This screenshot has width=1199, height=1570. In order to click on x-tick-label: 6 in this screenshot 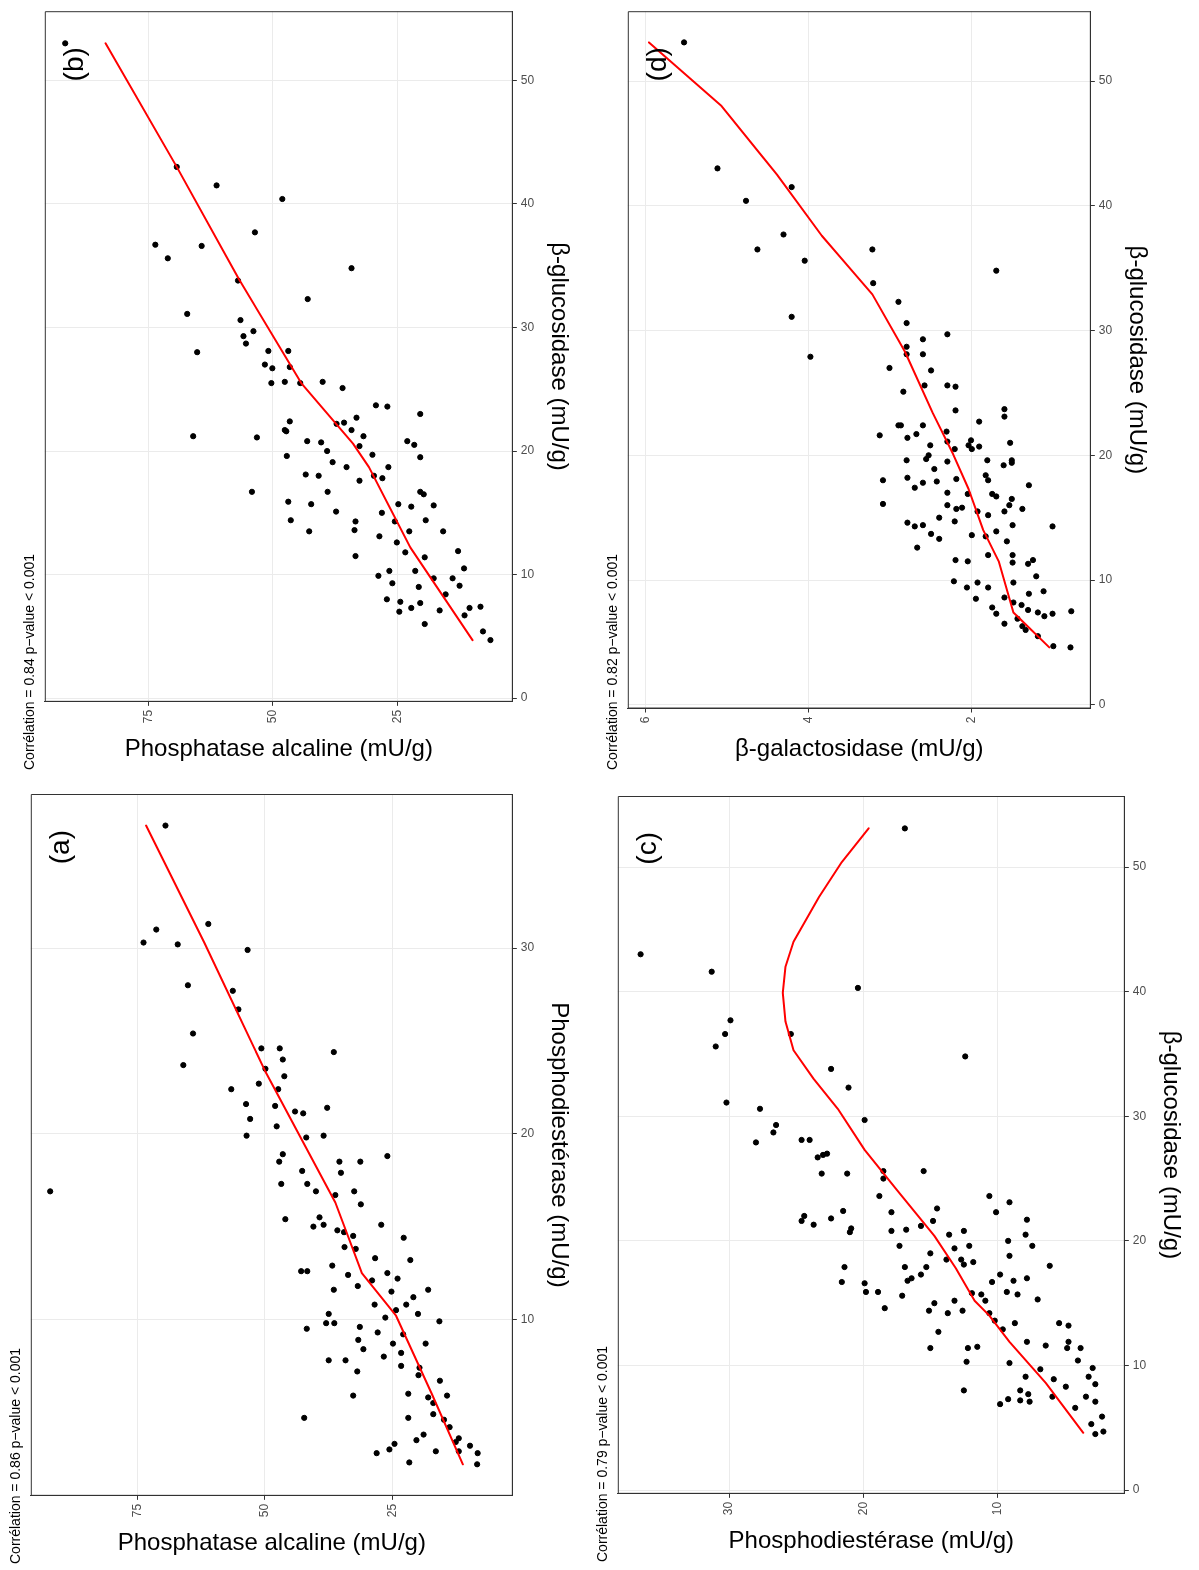, I will do `click(645, 720)`.